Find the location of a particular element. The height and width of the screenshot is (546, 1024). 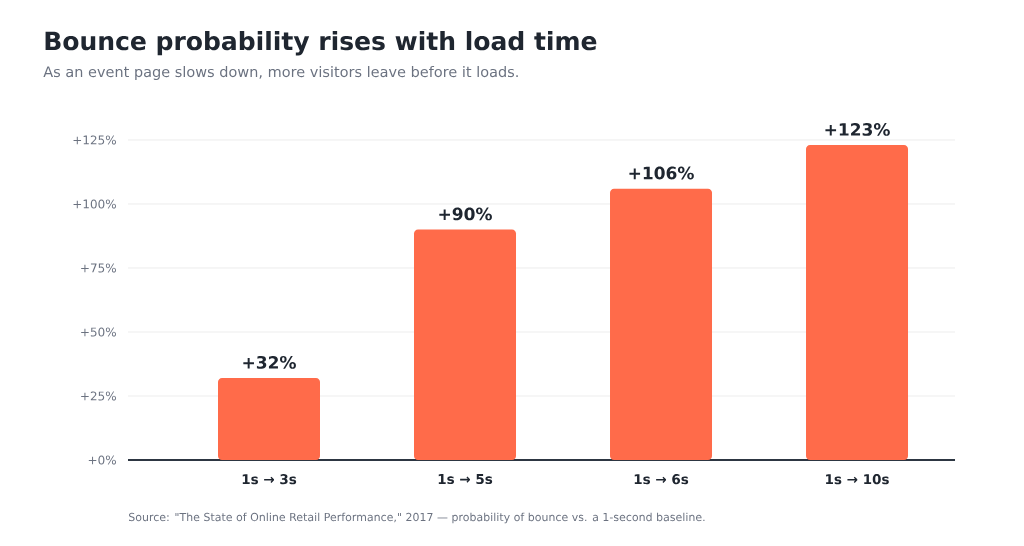

data-label: +106% is located at coordinates (661, 173).